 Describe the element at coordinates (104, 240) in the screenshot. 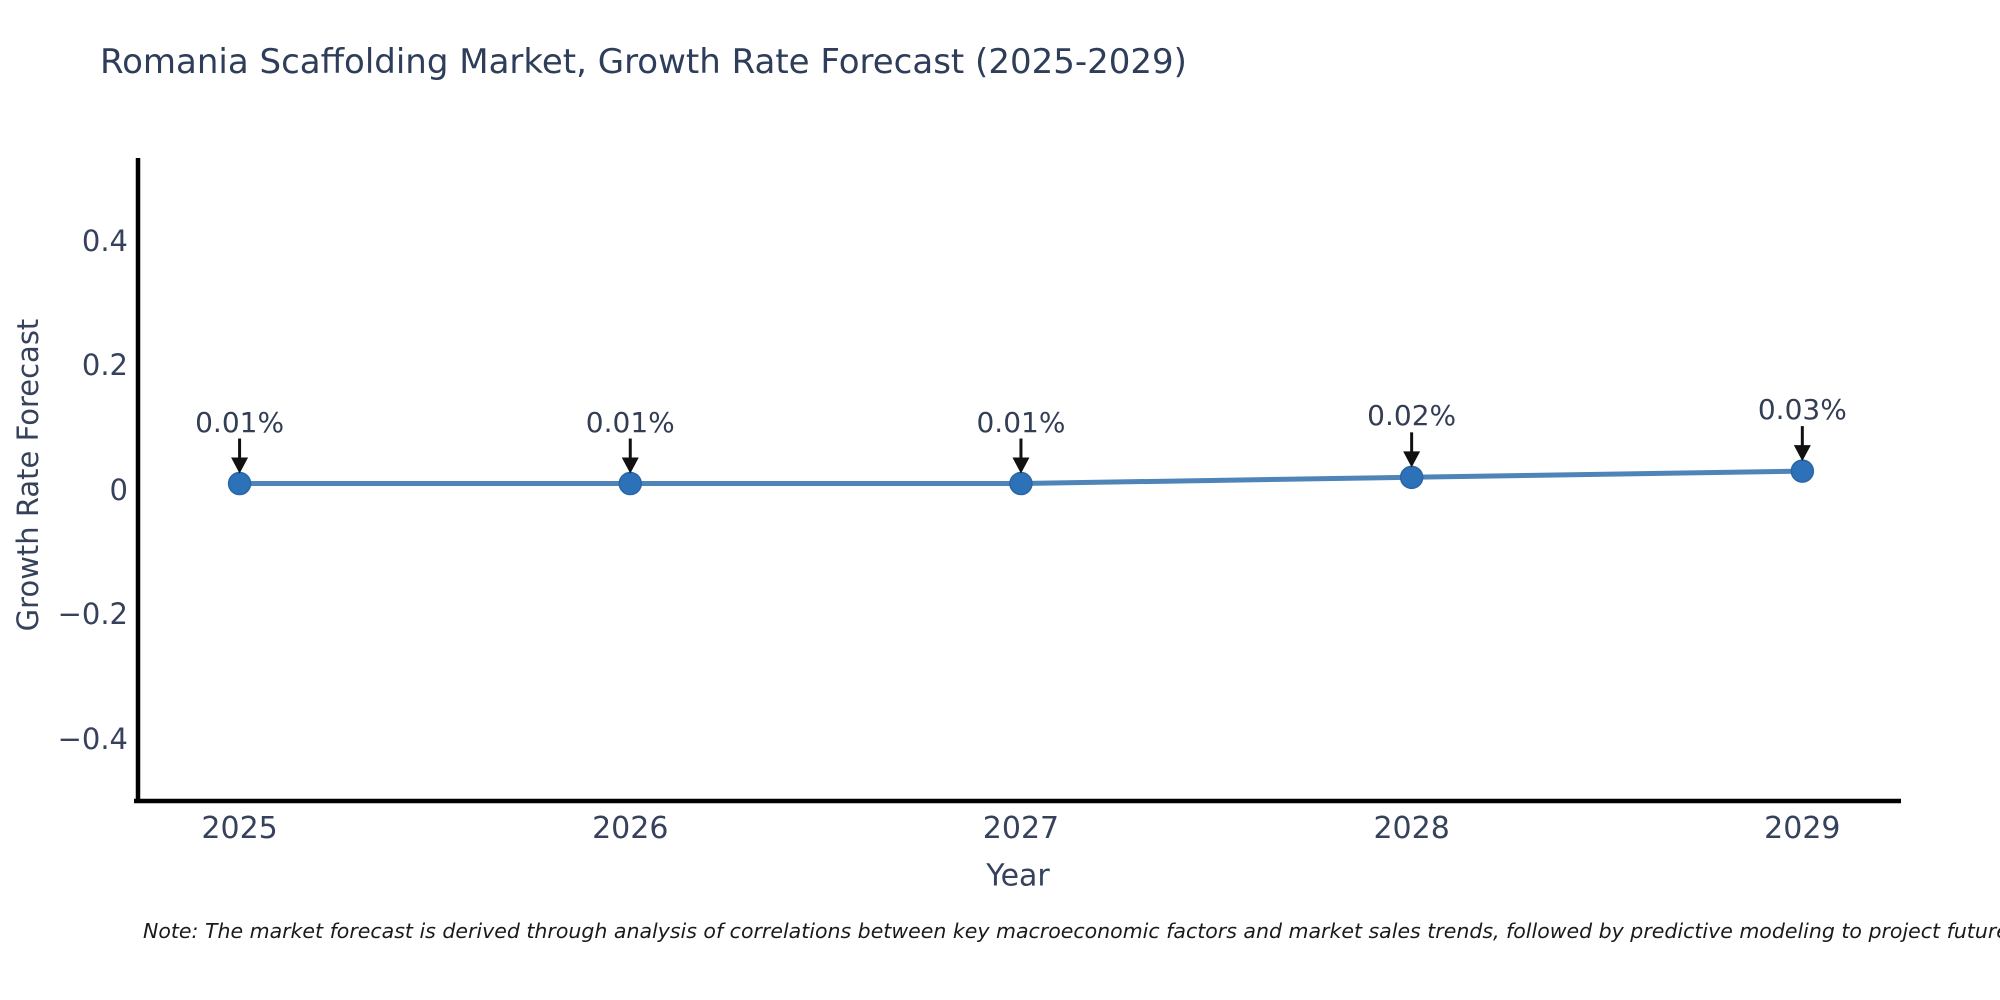

I see `y-tick-label: 0.4` at that location.